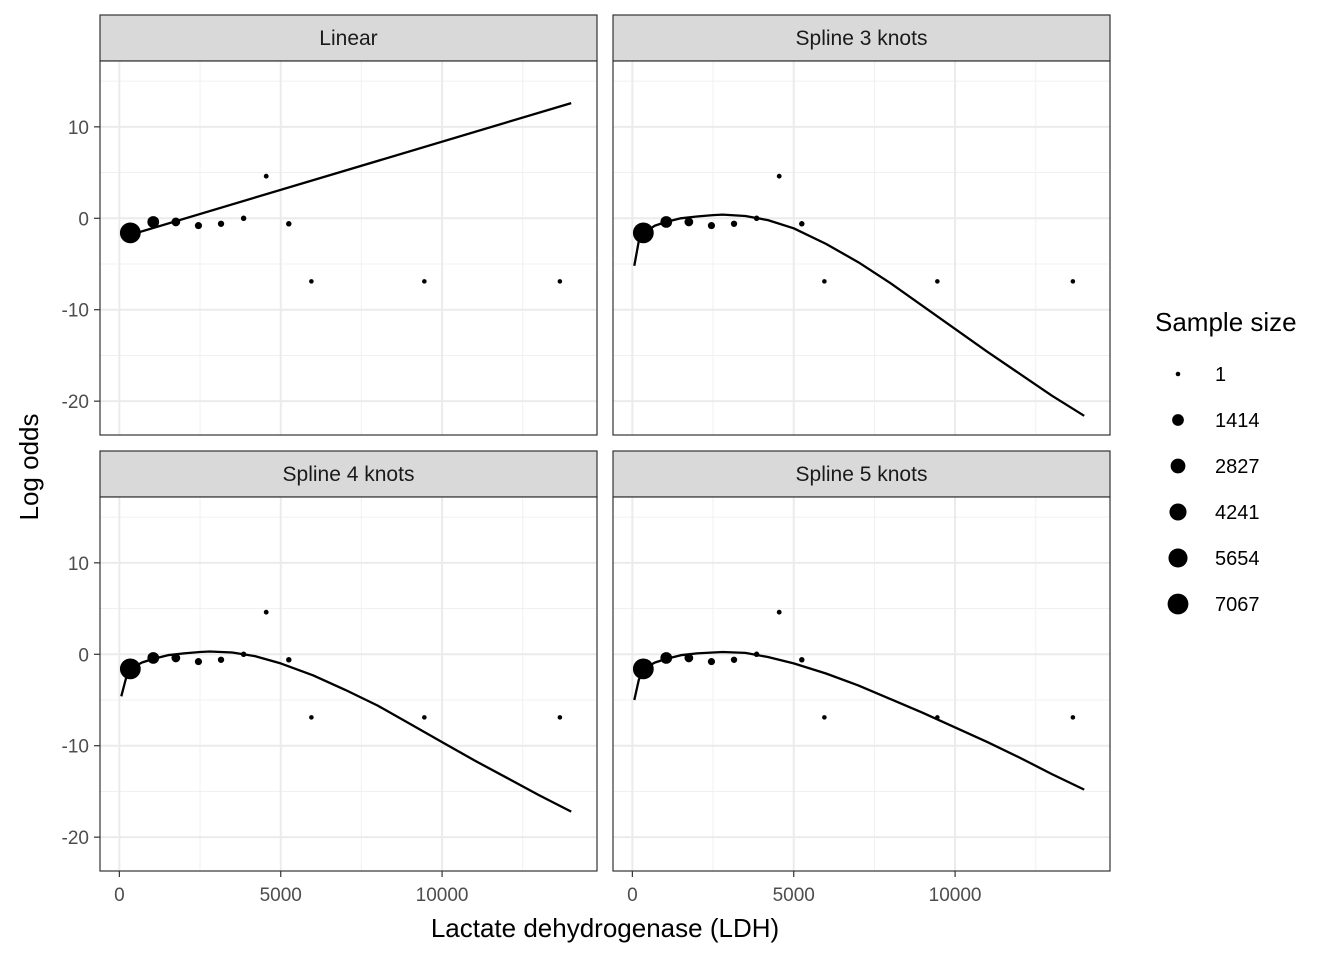 This screenshot has width=1344, height=960. What do you see at coordinates (78, 564) in the screenshot?
I see `y-tick-label: 10` at bounding box center [78, 564].